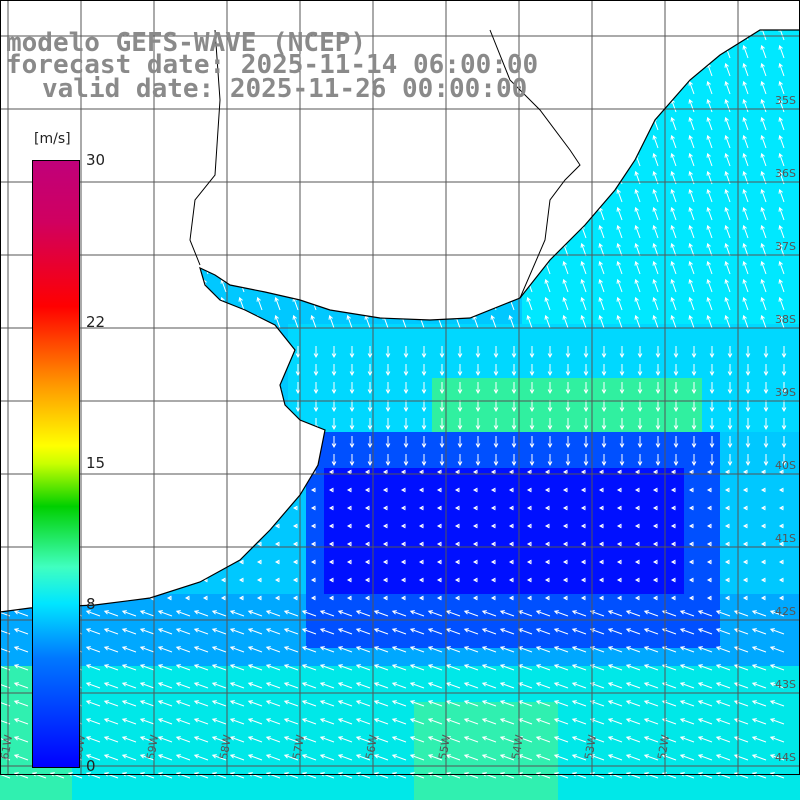  Describe the element at coordinates (225, 747) in the screenshot. I see `lon-label: 58W` at that location.